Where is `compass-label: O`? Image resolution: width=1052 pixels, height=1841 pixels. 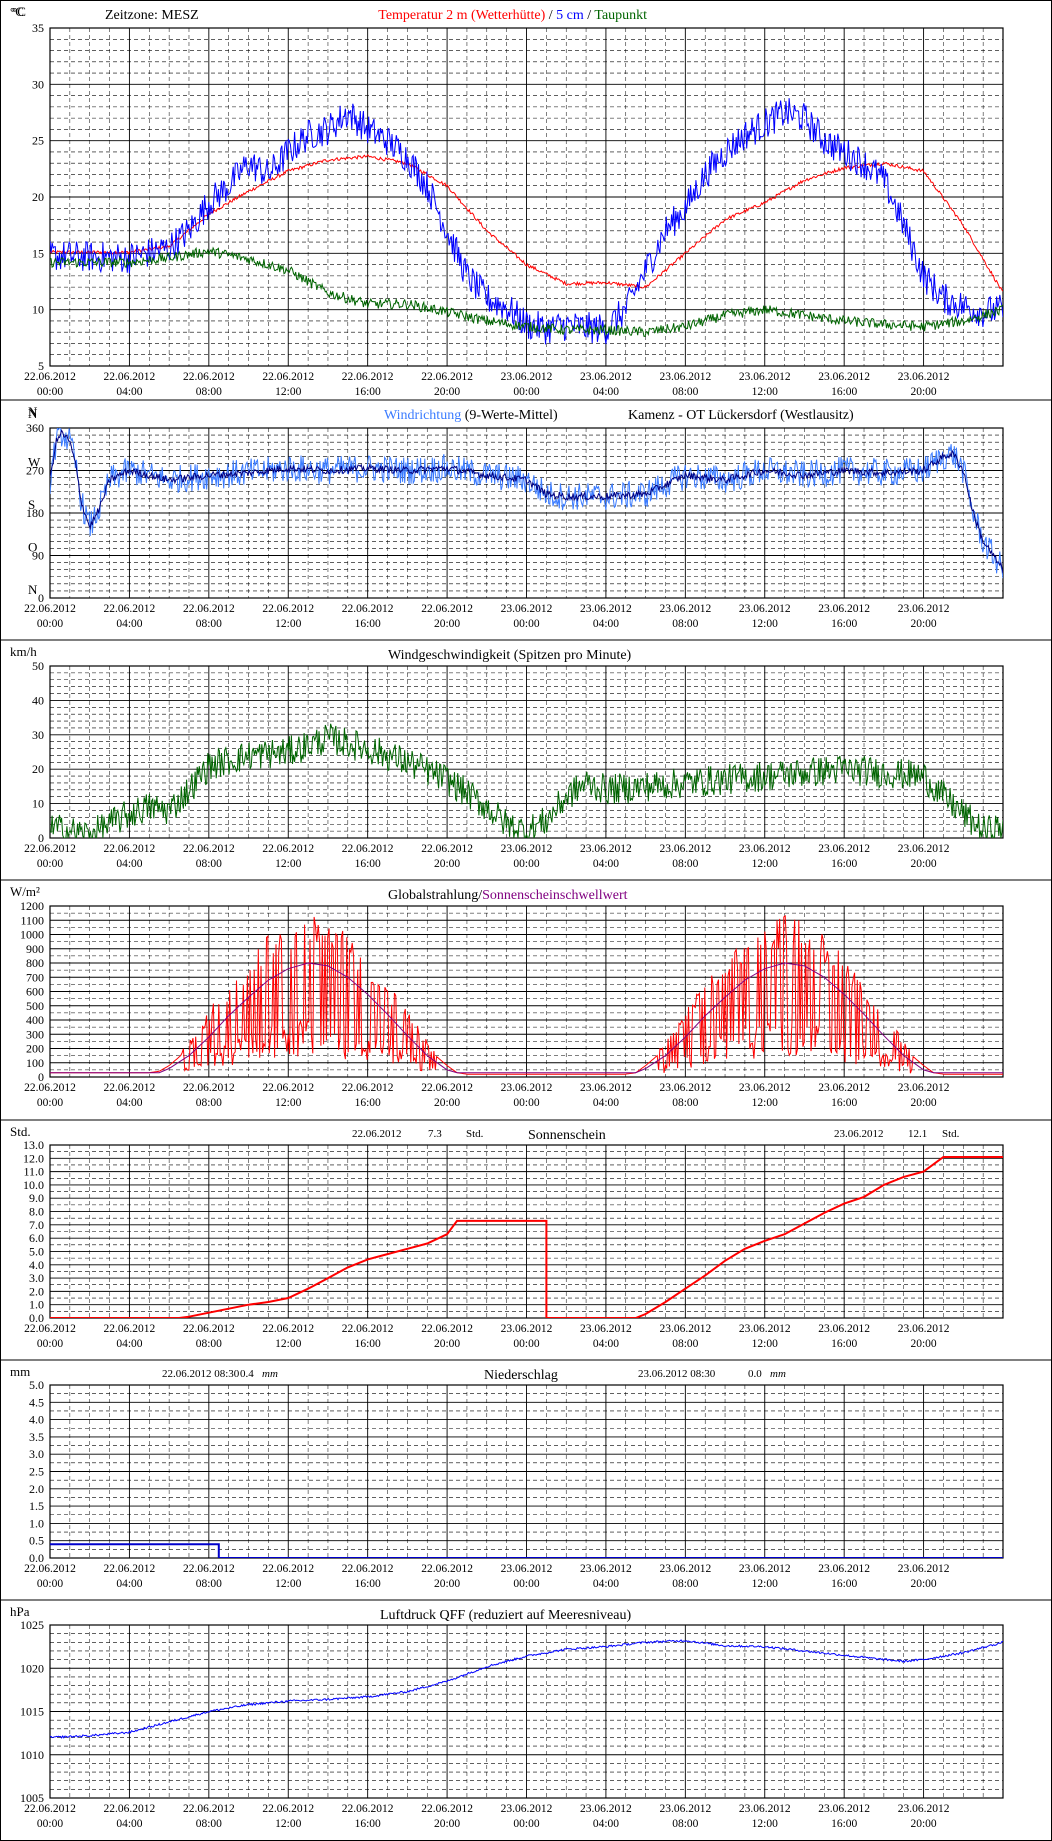
compass-label: O is located at coordinates (32, 547).